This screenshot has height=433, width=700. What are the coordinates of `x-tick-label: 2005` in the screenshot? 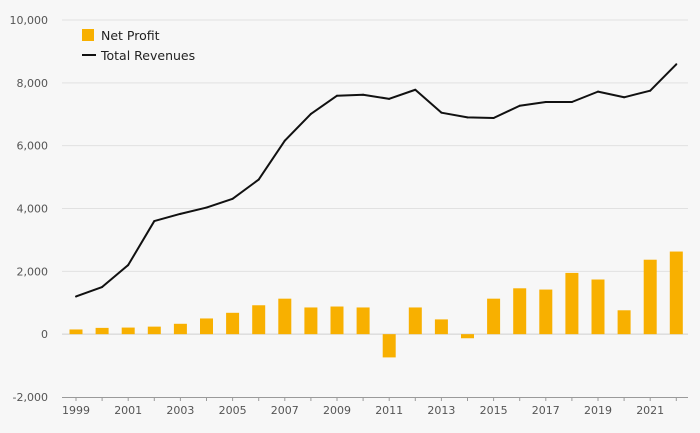 It's located at (233, 410).